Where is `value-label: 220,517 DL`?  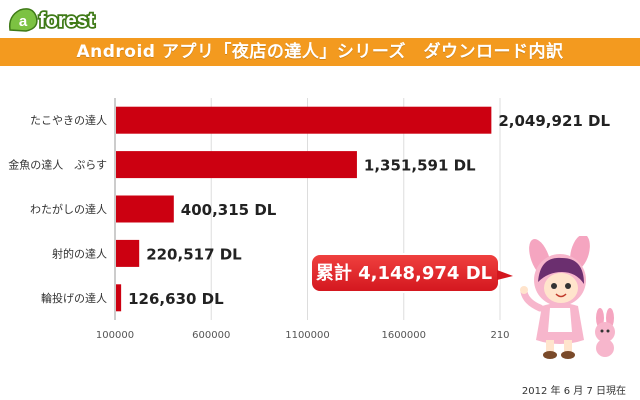 value-label: 220,517 DL is located at coordinates (194, 254).